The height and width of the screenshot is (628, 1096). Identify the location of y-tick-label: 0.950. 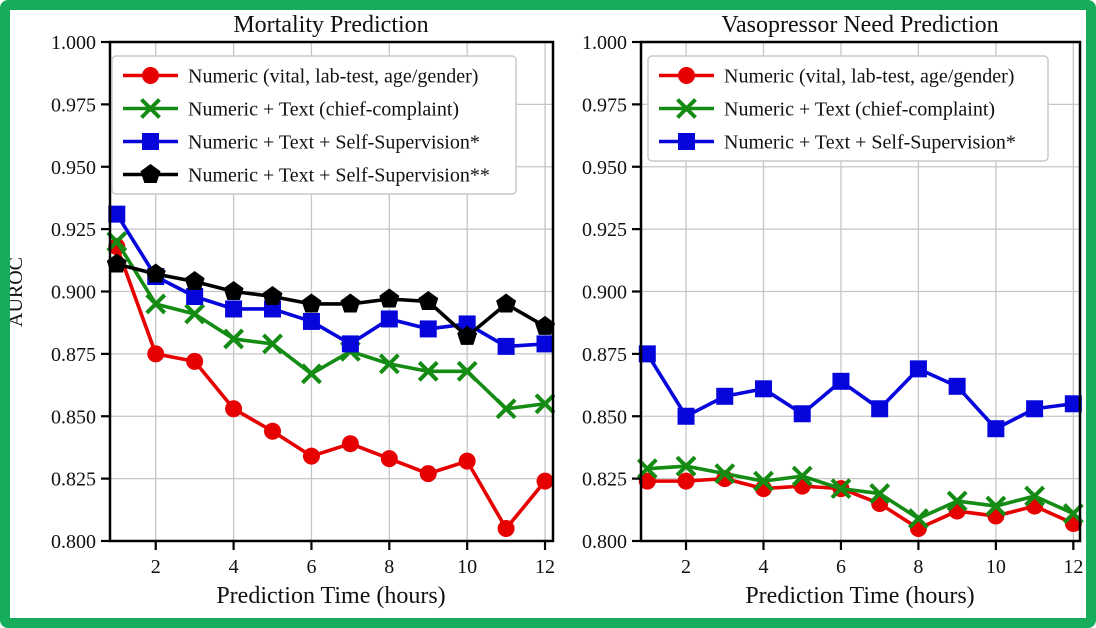
(73, 168).